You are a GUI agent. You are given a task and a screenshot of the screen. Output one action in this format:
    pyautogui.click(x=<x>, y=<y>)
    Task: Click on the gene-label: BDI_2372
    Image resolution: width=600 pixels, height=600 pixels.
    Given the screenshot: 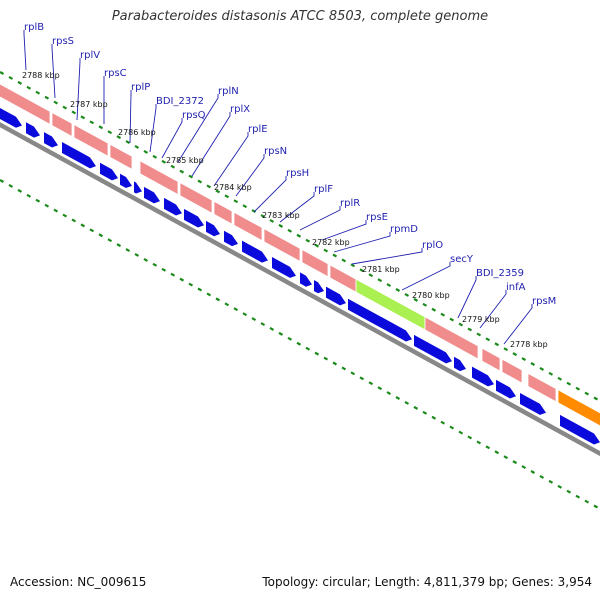 What is the action you would take?
    pyautogui.click(x=180, y=101)
    